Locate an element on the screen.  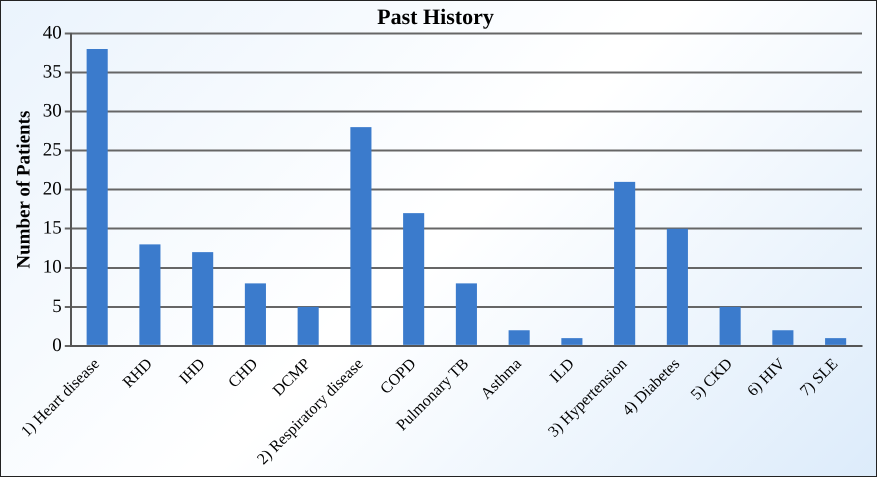
x-tick-label: 7) SLE is located at coordinates (819, 377).